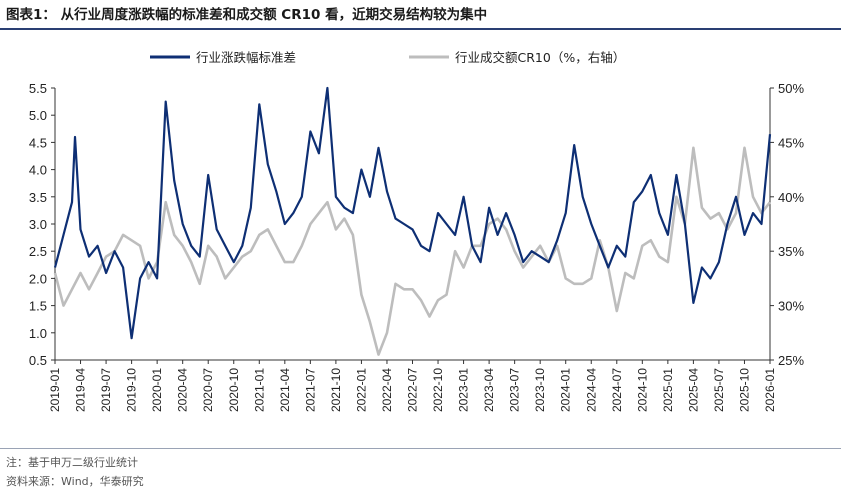 The width and height of the screenshot is (841, 498). I want to click on right-tick-label: 45%, so click(791, 142).